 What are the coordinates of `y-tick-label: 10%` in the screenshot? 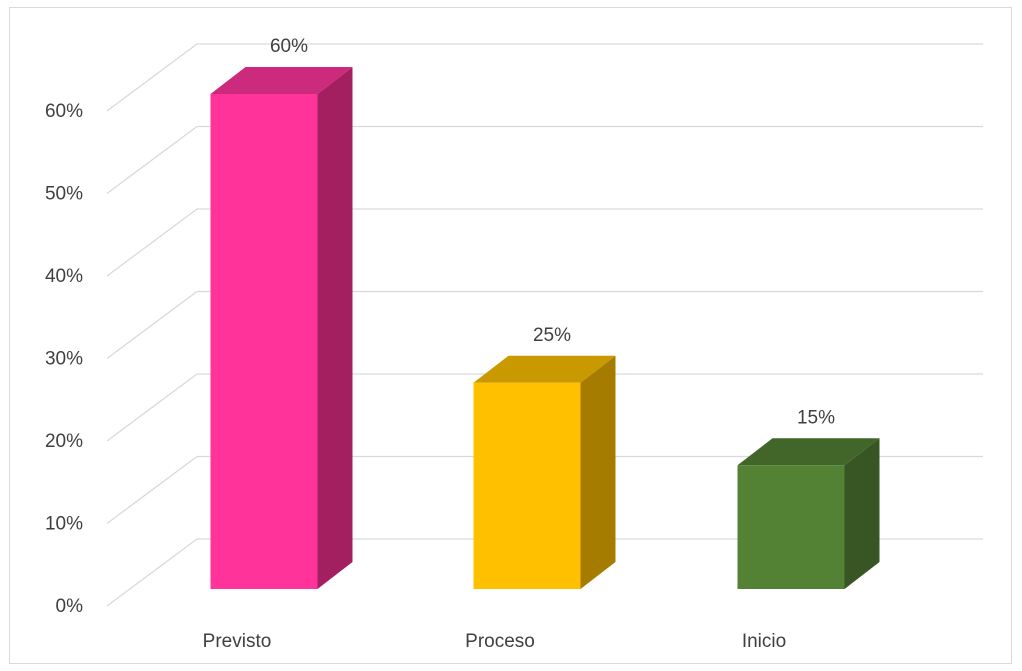 It's located at (64, 524).